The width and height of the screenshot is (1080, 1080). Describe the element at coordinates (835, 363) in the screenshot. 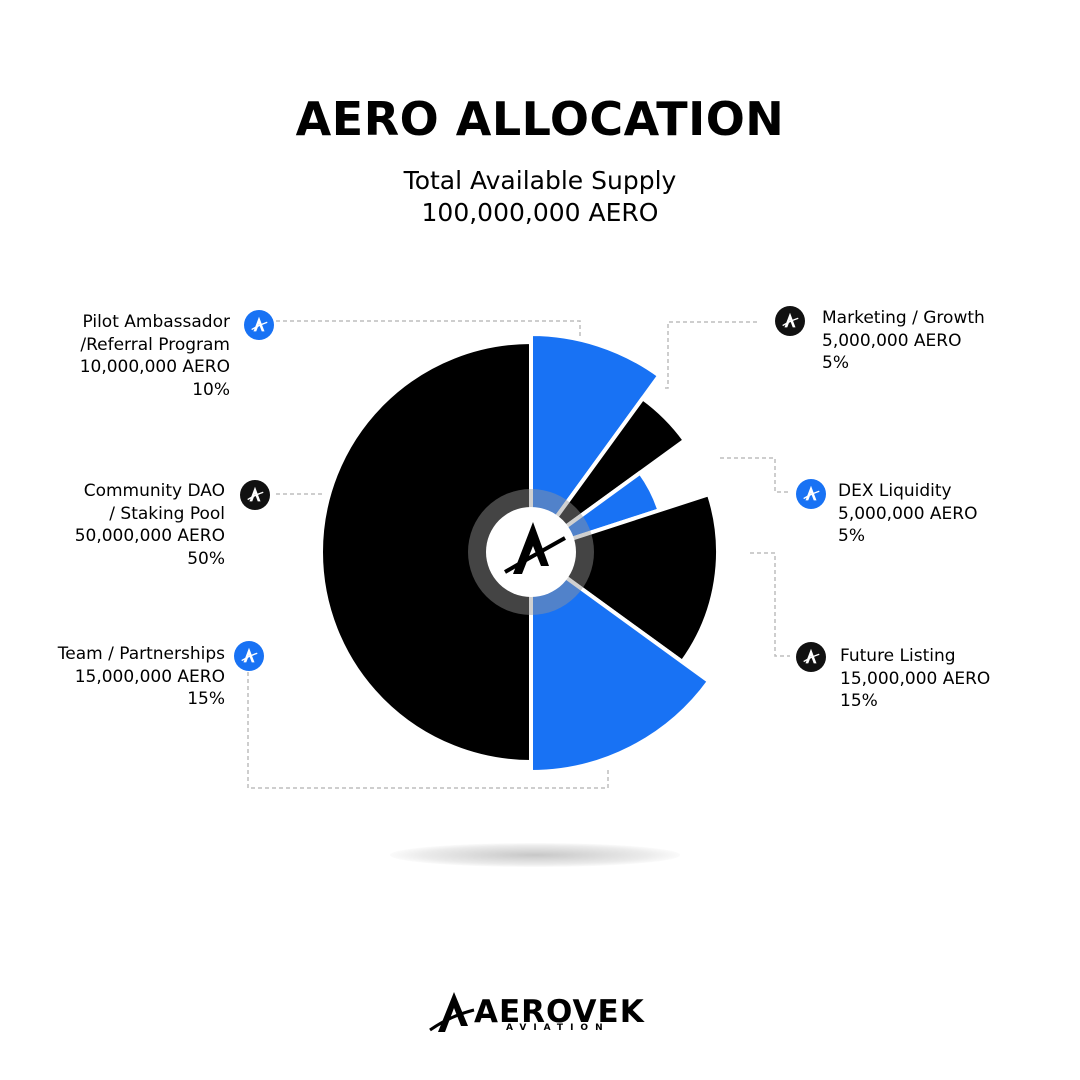

I see `label-marketing-percent: 5%` at that location.